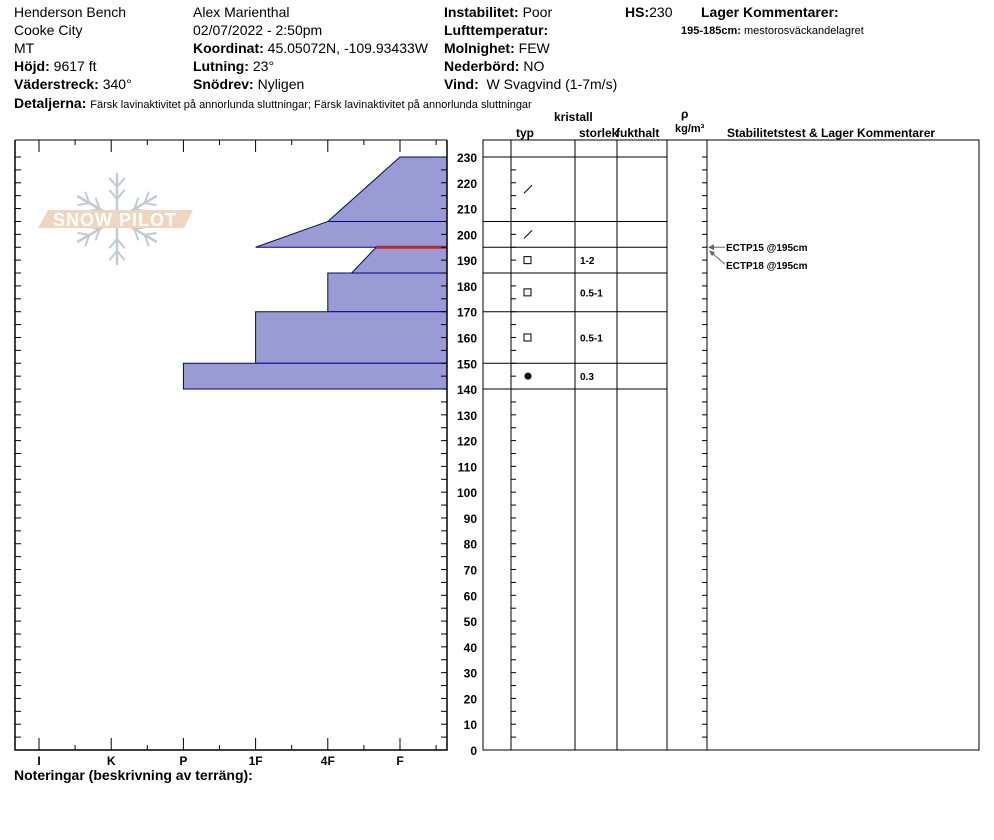  Describe the element at coordinates (48, 30) in the screenshot. I see `area: Cooke City` at that location.